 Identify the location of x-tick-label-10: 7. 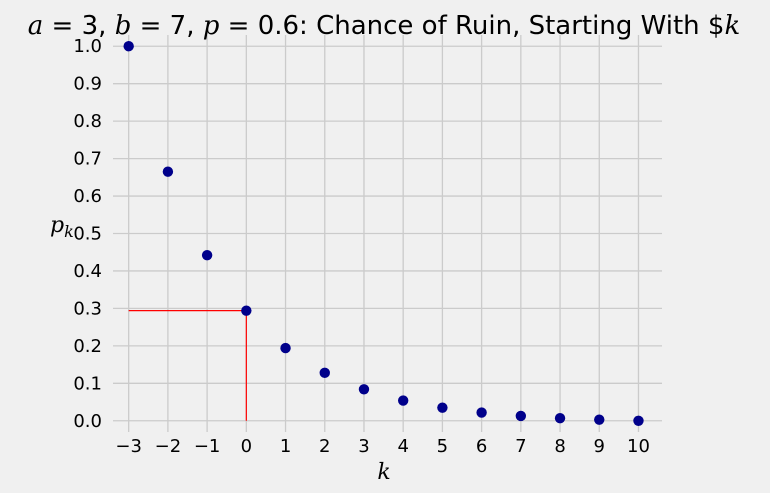
(520, 446).